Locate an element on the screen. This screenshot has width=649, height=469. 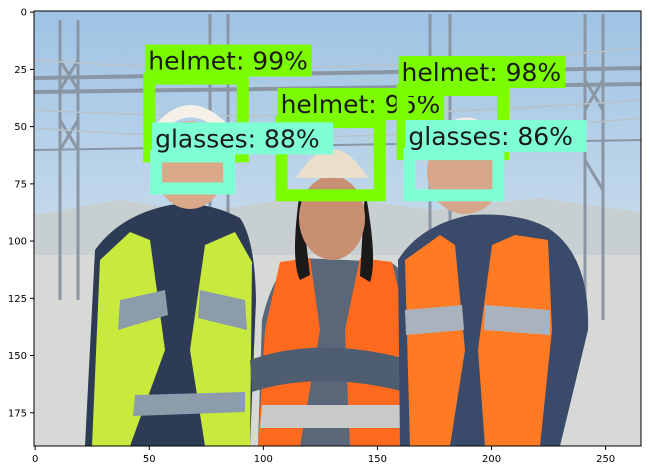
y-axis-ticks: 0 25 50 75 100 125 150 175 is located at coordinates (21, 213).